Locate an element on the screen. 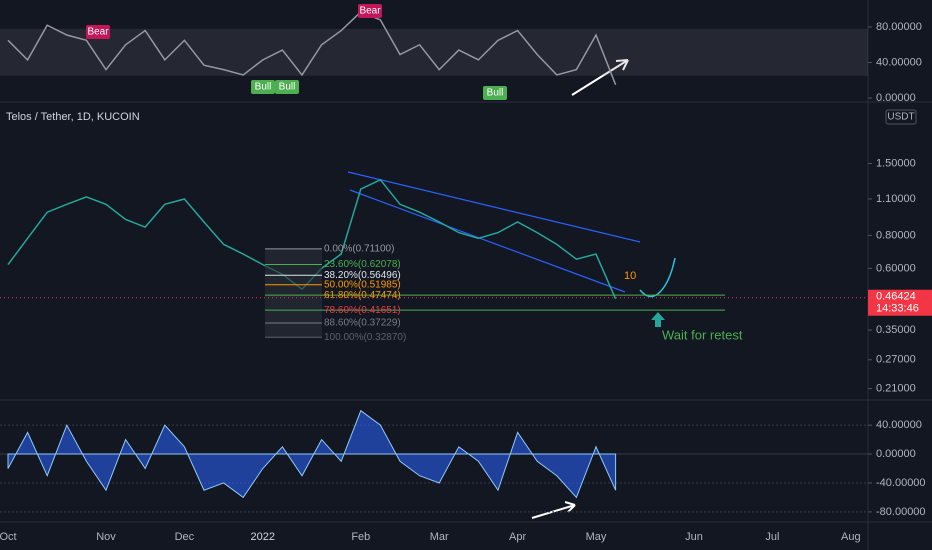 The height and width of the screenshot is (550, 932). series-line is located at coordinates (312, 48).